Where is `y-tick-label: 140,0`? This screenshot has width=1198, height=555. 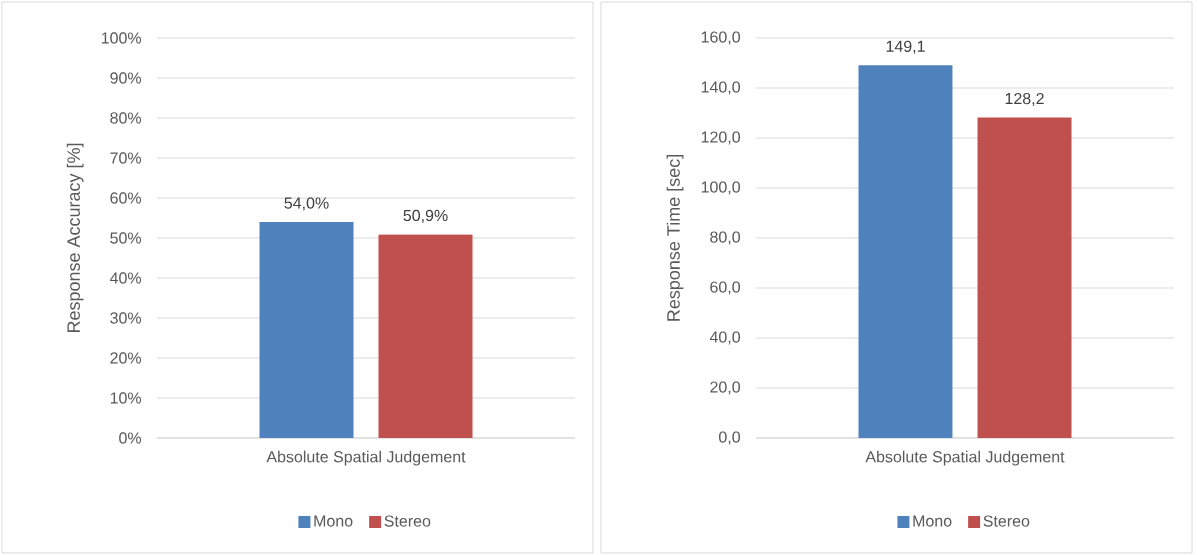 y-tick-label: 140,0 is located at coordinates (721, 88).